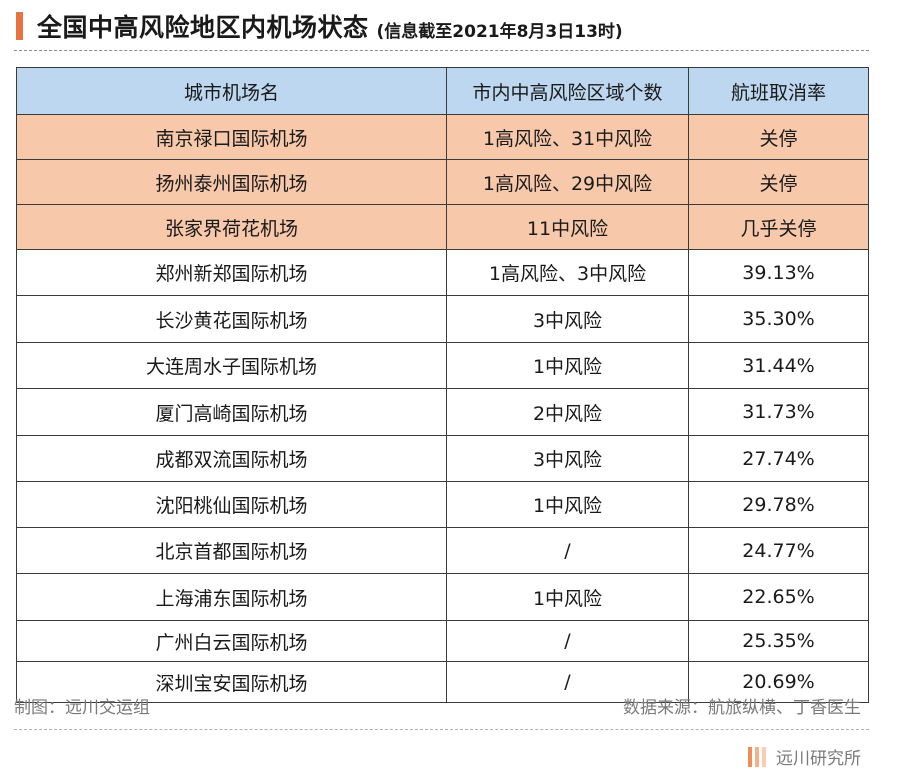 The image size is (919, 784). I want to click on brand-name: 远川研究所, so click(818, 759).